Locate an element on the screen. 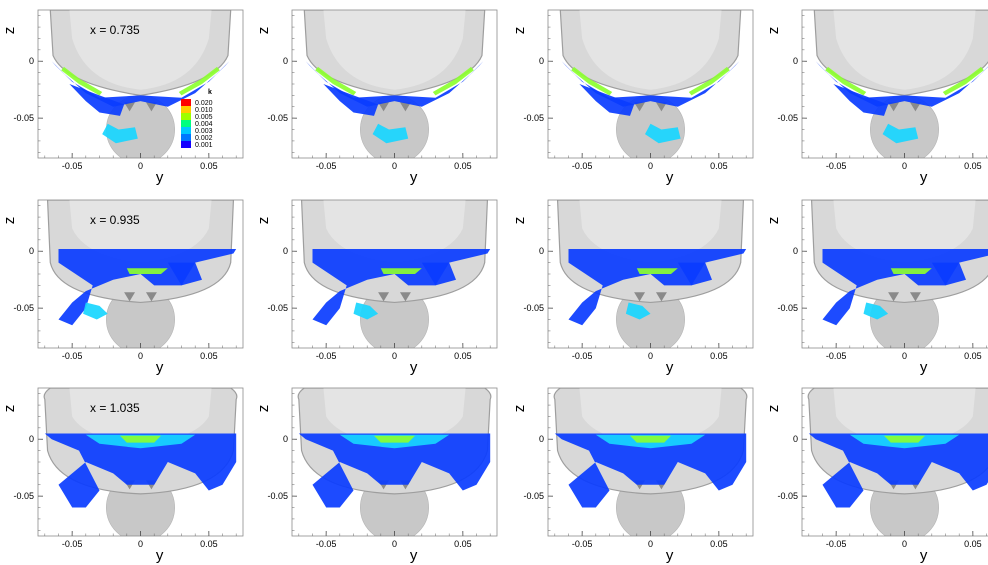  legend-level-label: 0.020 is located at coordinates (204, 103).